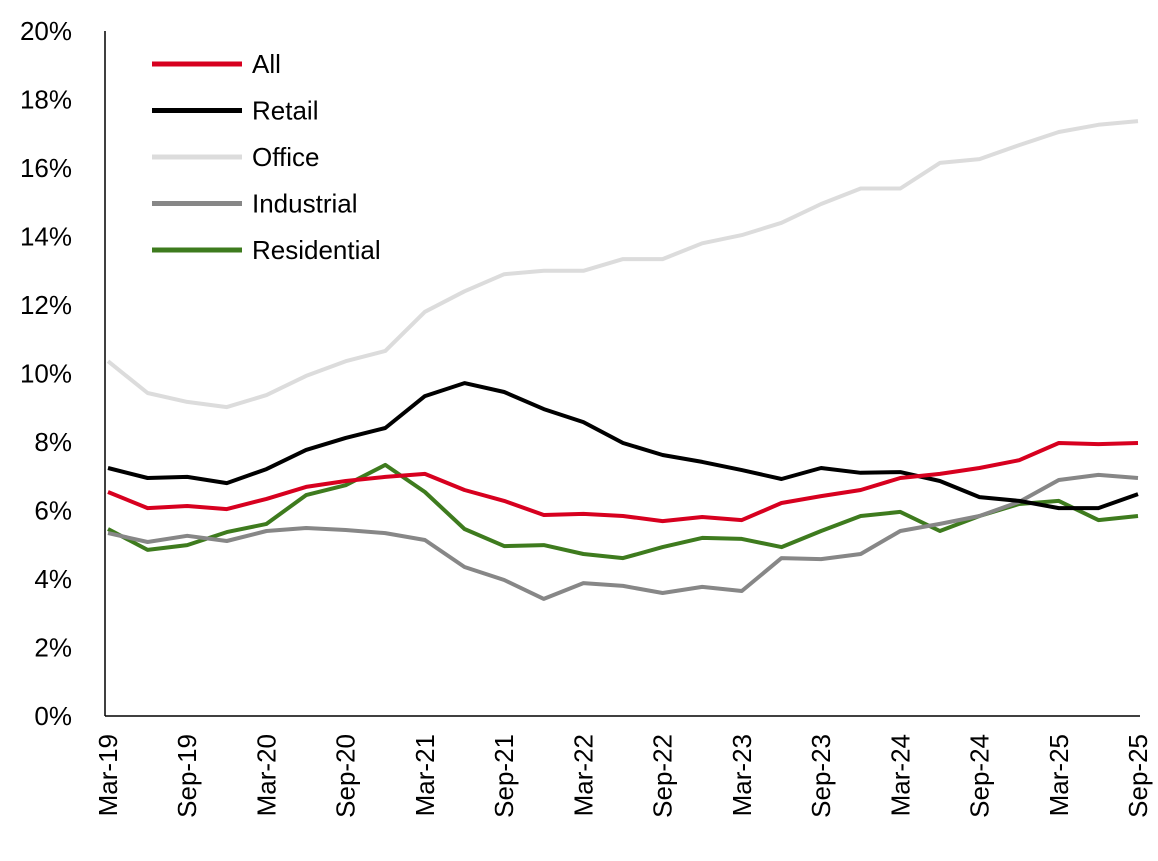 The width and height of the screenshot is (1158, 861). What do you see at coordinates (980, 776) in the screenshot?
I see `x-tick-label: Sep-24` at bounding box center [980, 776].